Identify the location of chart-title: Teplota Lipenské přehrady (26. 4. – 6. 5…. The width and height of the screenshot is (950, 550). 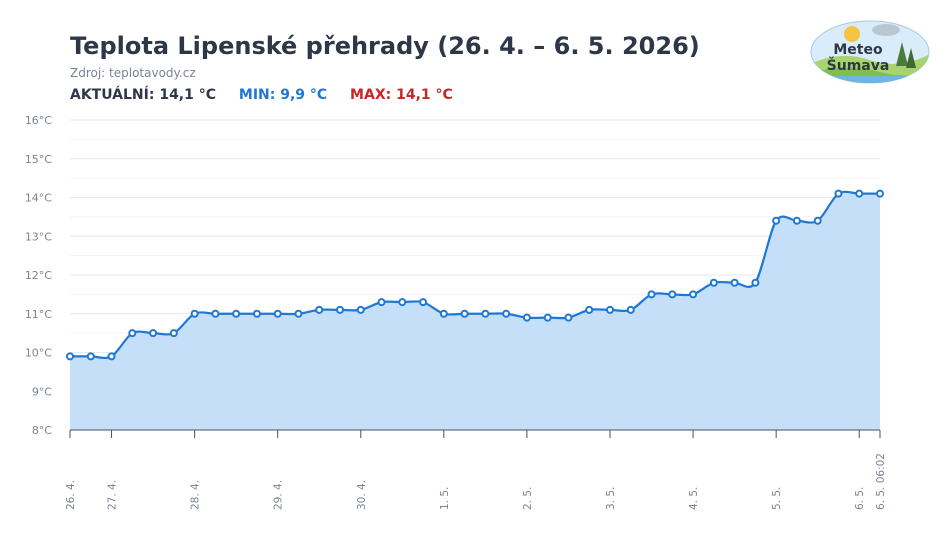
(385, 46).